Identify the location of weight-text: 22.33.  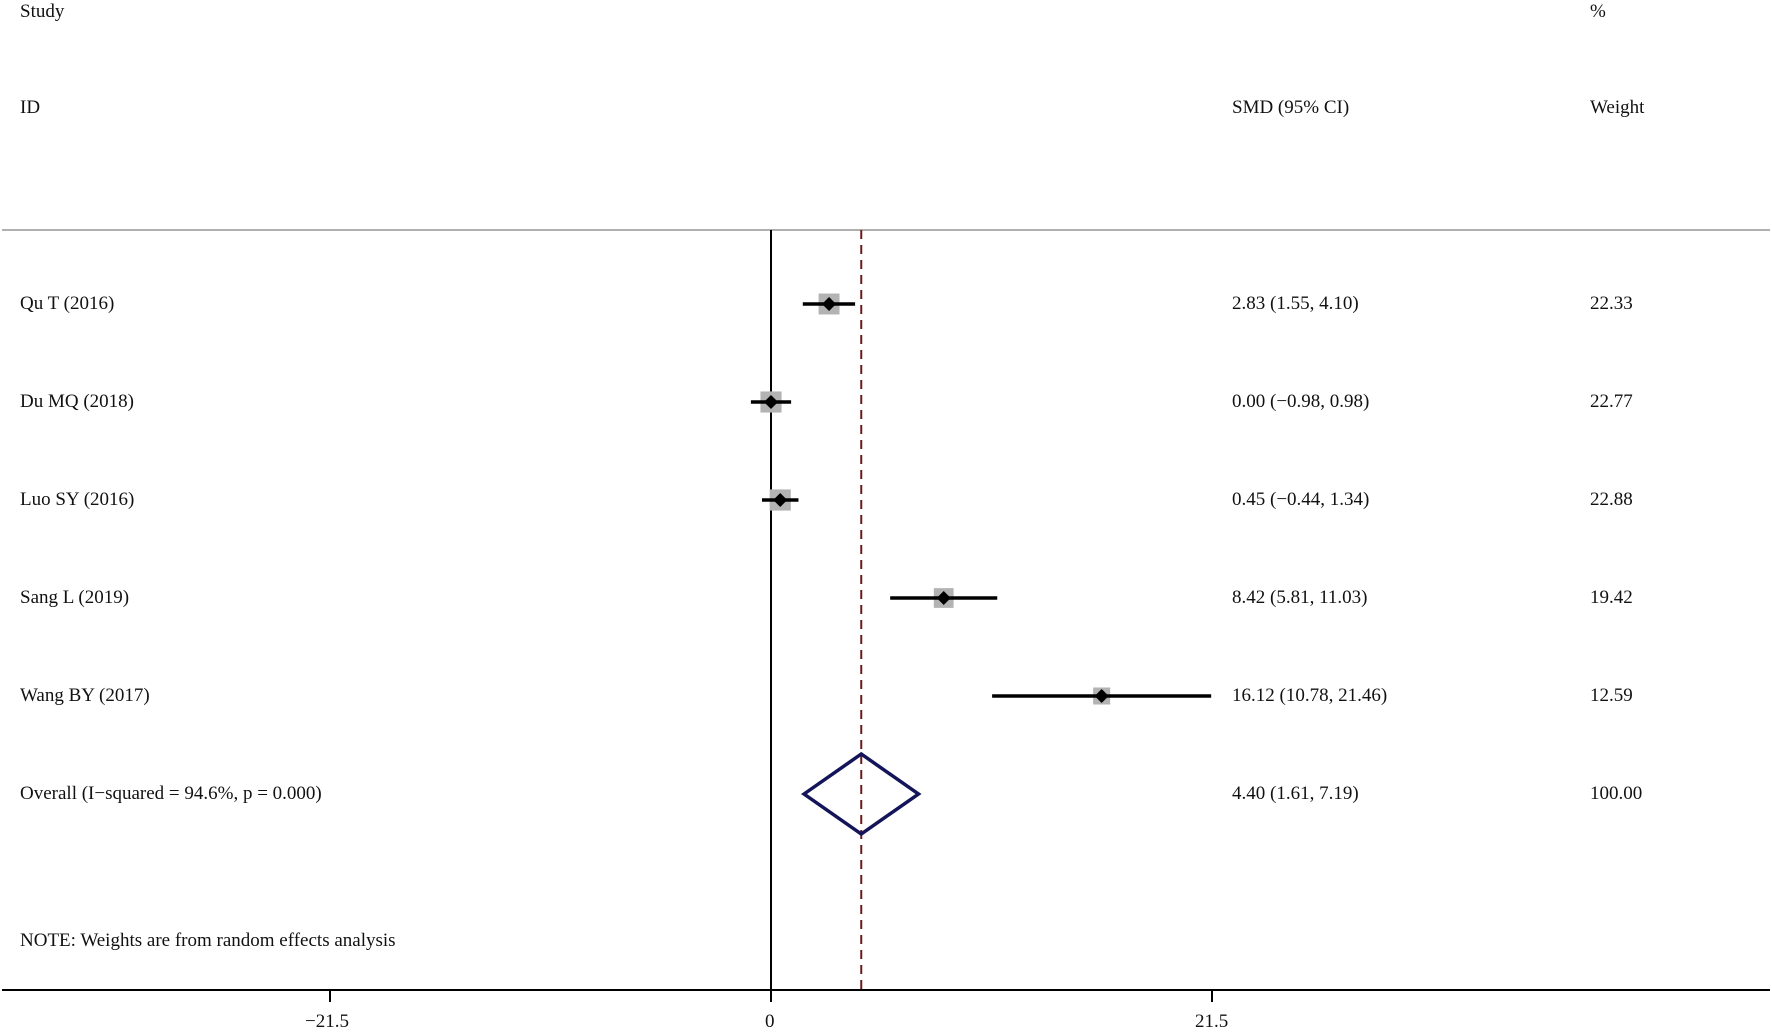
(1611, 303).